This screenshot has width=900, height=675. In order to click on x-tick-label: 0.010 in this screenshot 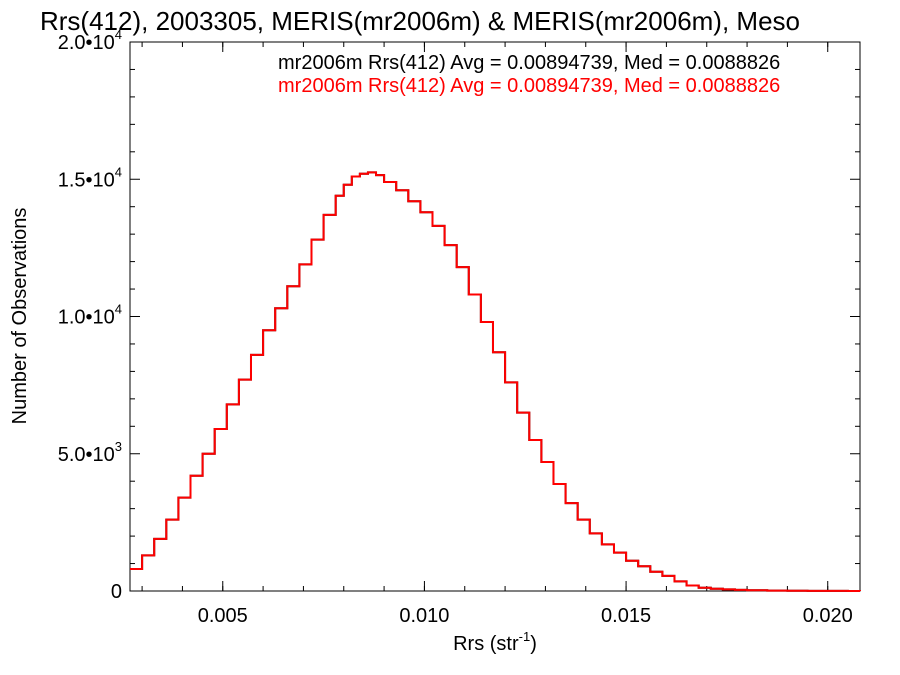, I will do `click(424, 616)`.